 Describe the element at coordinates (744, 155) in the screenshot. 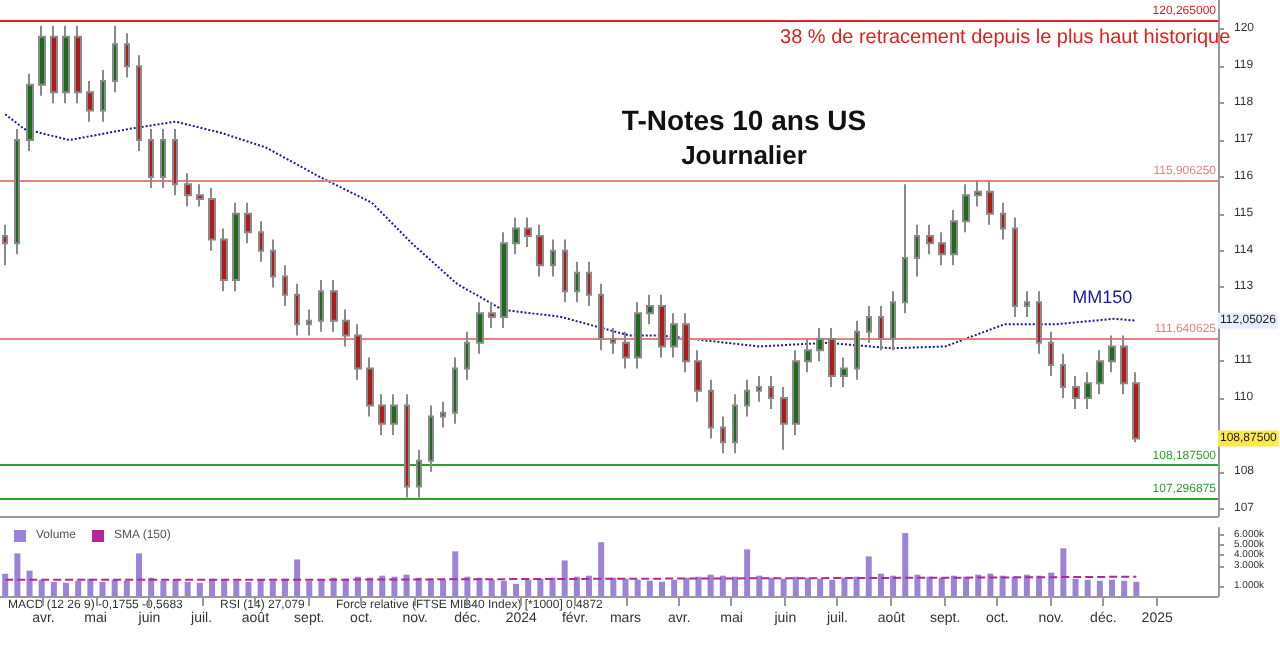

I see `text: Journalier` at that location.